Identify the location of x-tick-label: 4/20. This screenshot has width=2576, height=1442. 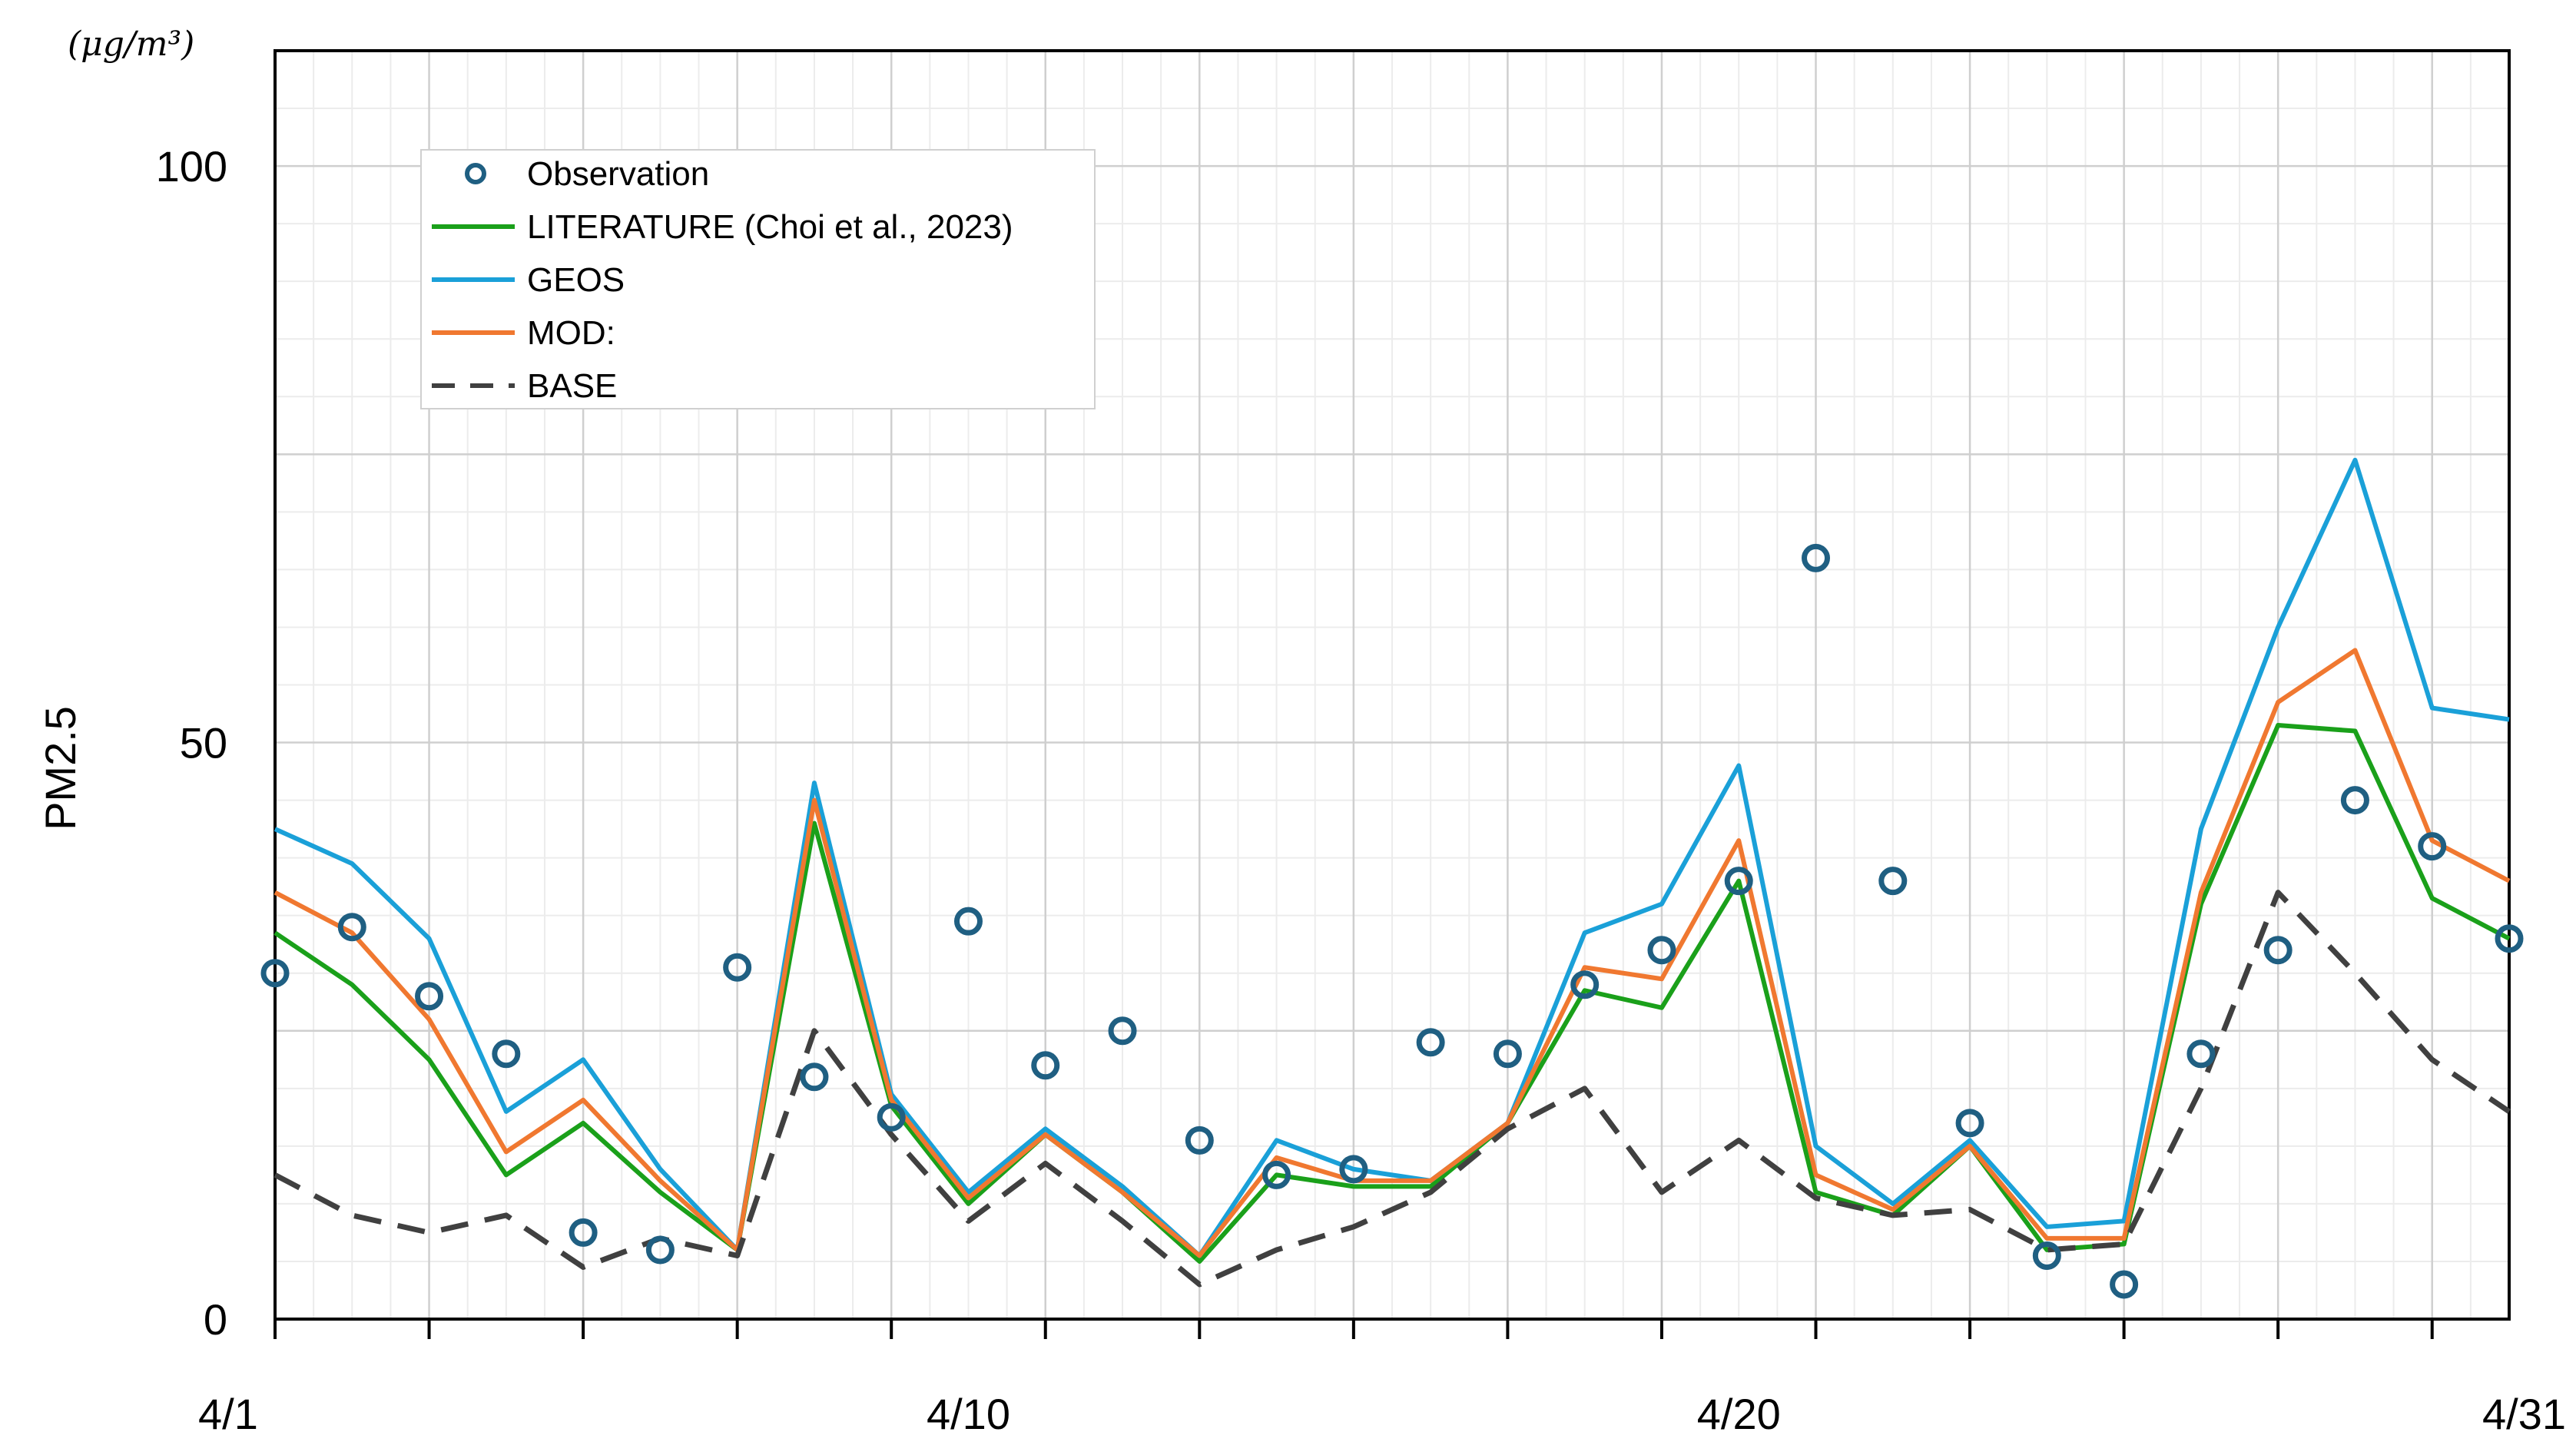
(1739, 1414).